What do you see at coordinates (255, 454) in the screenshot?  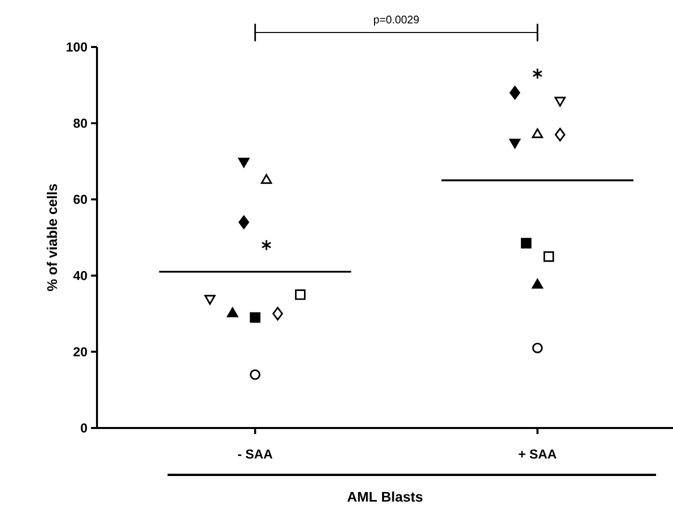 I see `x-tick-label: - SAA` at bounding box center [255, 454].